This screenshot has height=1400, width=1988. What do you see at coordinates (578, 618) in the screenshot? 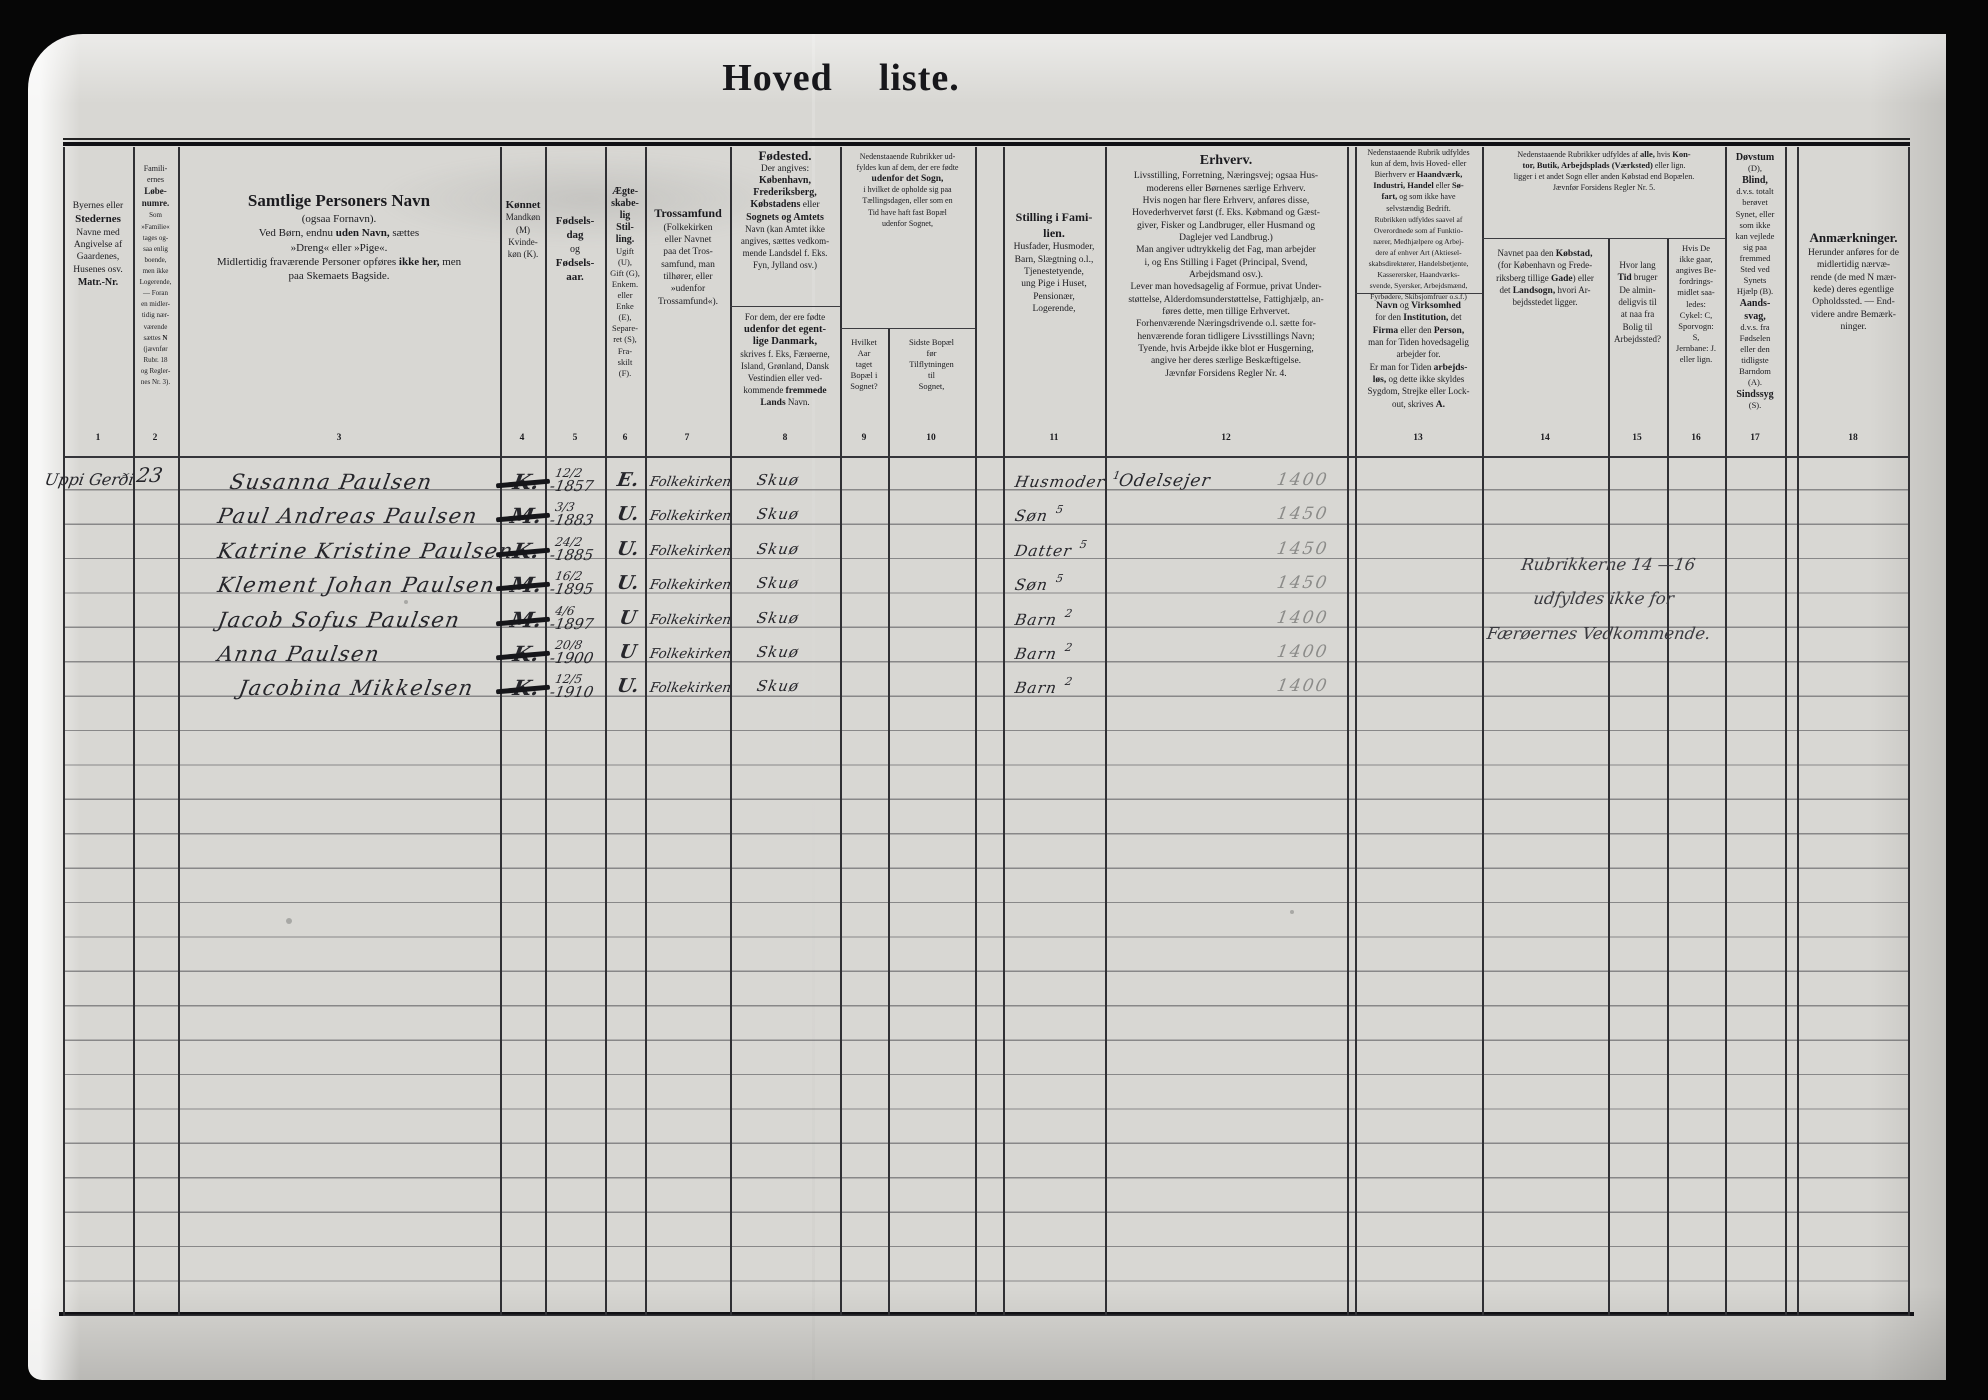
I see `birthdate-cell: 4/6 -1897` at bounding box center [578, 618].